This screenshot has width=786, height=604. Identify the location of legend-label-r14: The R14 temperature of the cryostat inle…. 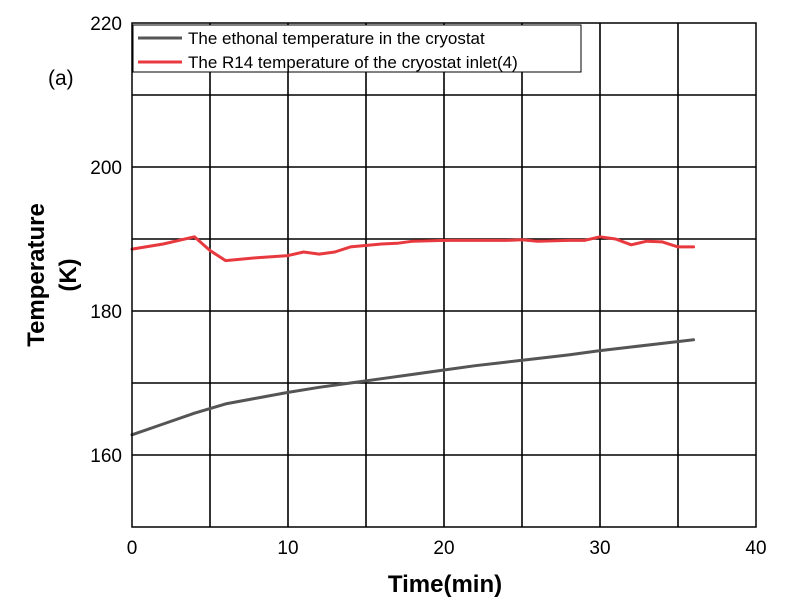
(353, 62).